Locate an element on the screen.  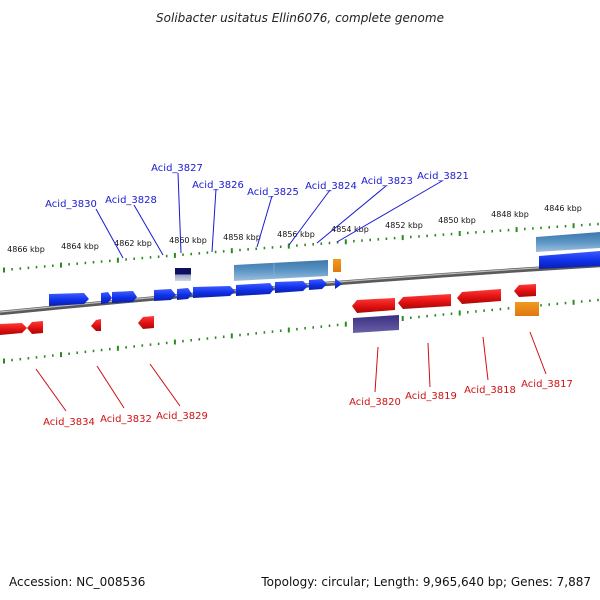
forward-small-feature is located at coordinates (183, 274).